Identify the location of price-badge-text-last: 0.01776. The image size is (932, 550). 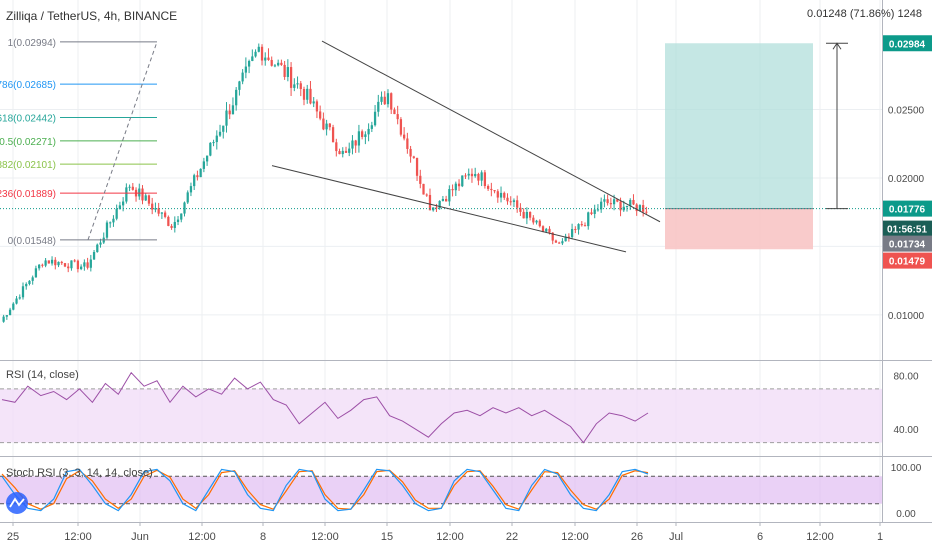
(907, 210).